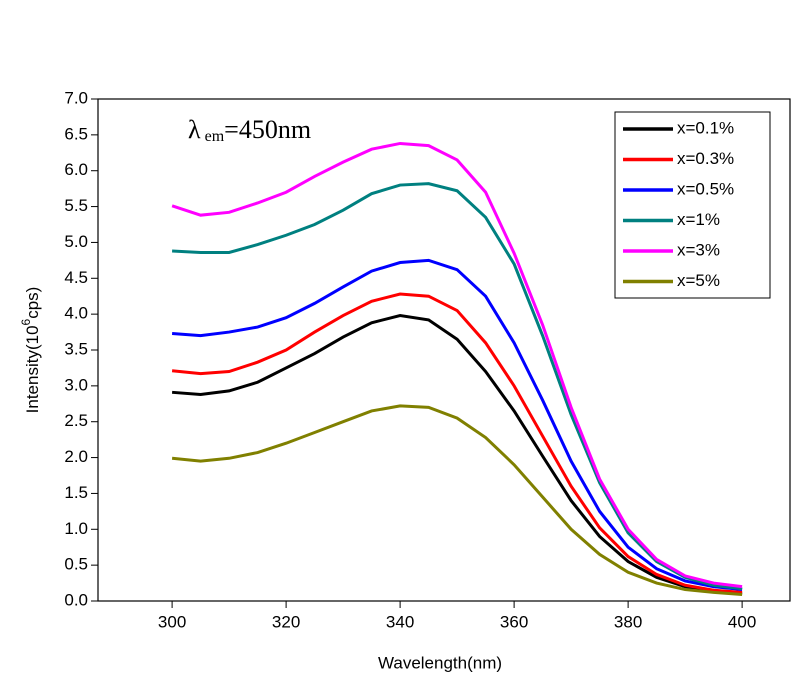 The width and height of the screenshot is (792, 687). Describe the element at coordinates (698, 280) in the screenshot. I see `legend-label: x=5%` at that location.